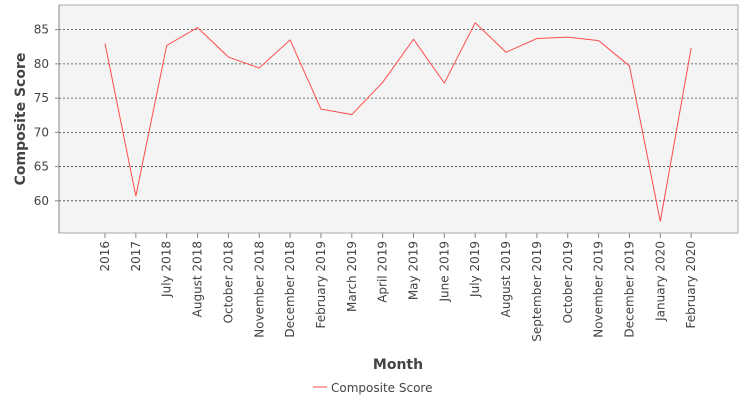 This screenshot has height=400, width=750. Describe the element at coordinates (136, 256) in the screenshot. I see `x-tick-label: 2017` at that location.